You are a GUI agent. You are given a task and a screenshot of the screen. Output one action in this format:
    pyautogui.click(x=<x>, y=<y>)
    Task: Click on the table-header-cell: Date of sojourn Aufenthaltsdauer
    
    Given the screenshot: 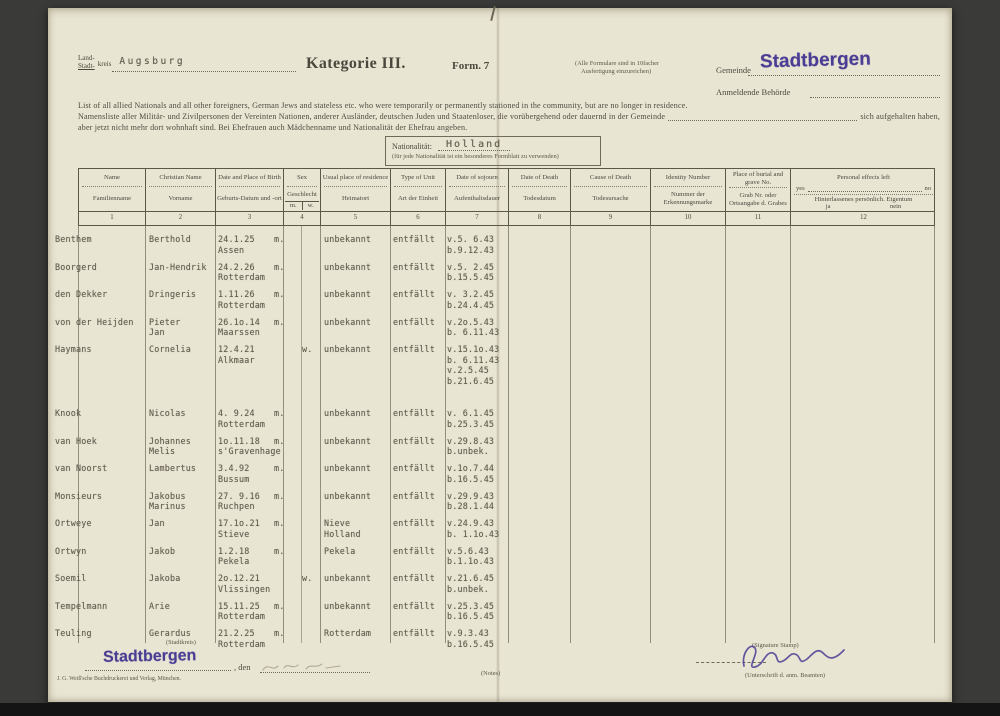 What is the action you would take?
    pyautogui.click(x=477, y=190)
    